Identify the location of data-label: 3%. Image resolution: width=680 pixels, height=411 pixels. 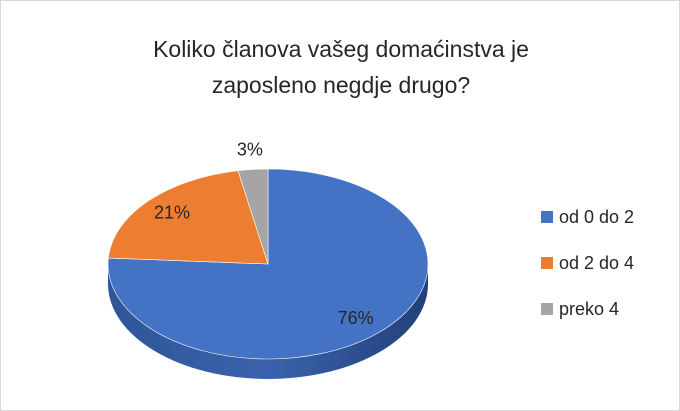
(250, 149).